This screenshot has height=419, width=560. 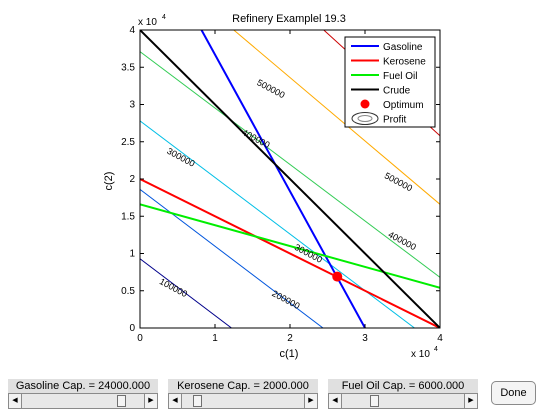 I want to click on optimum-marker, so click(x=337, y=277).